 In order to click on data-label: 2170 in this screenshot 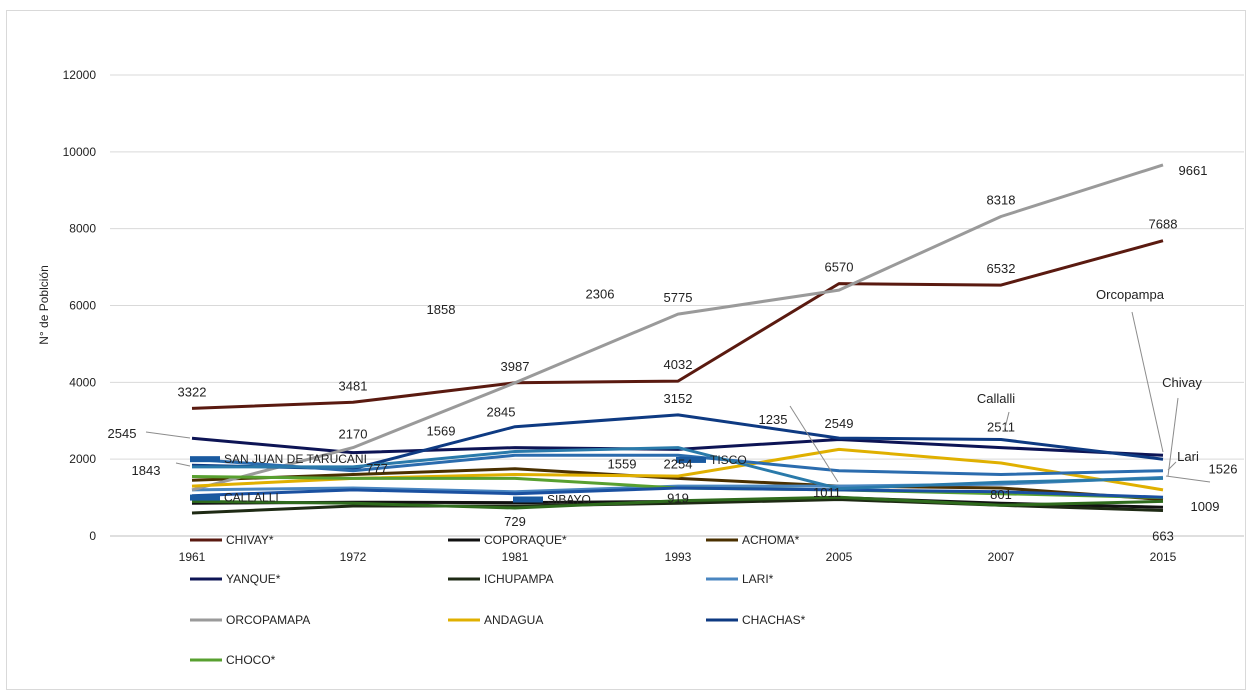, I will do `click(353, 434)`.